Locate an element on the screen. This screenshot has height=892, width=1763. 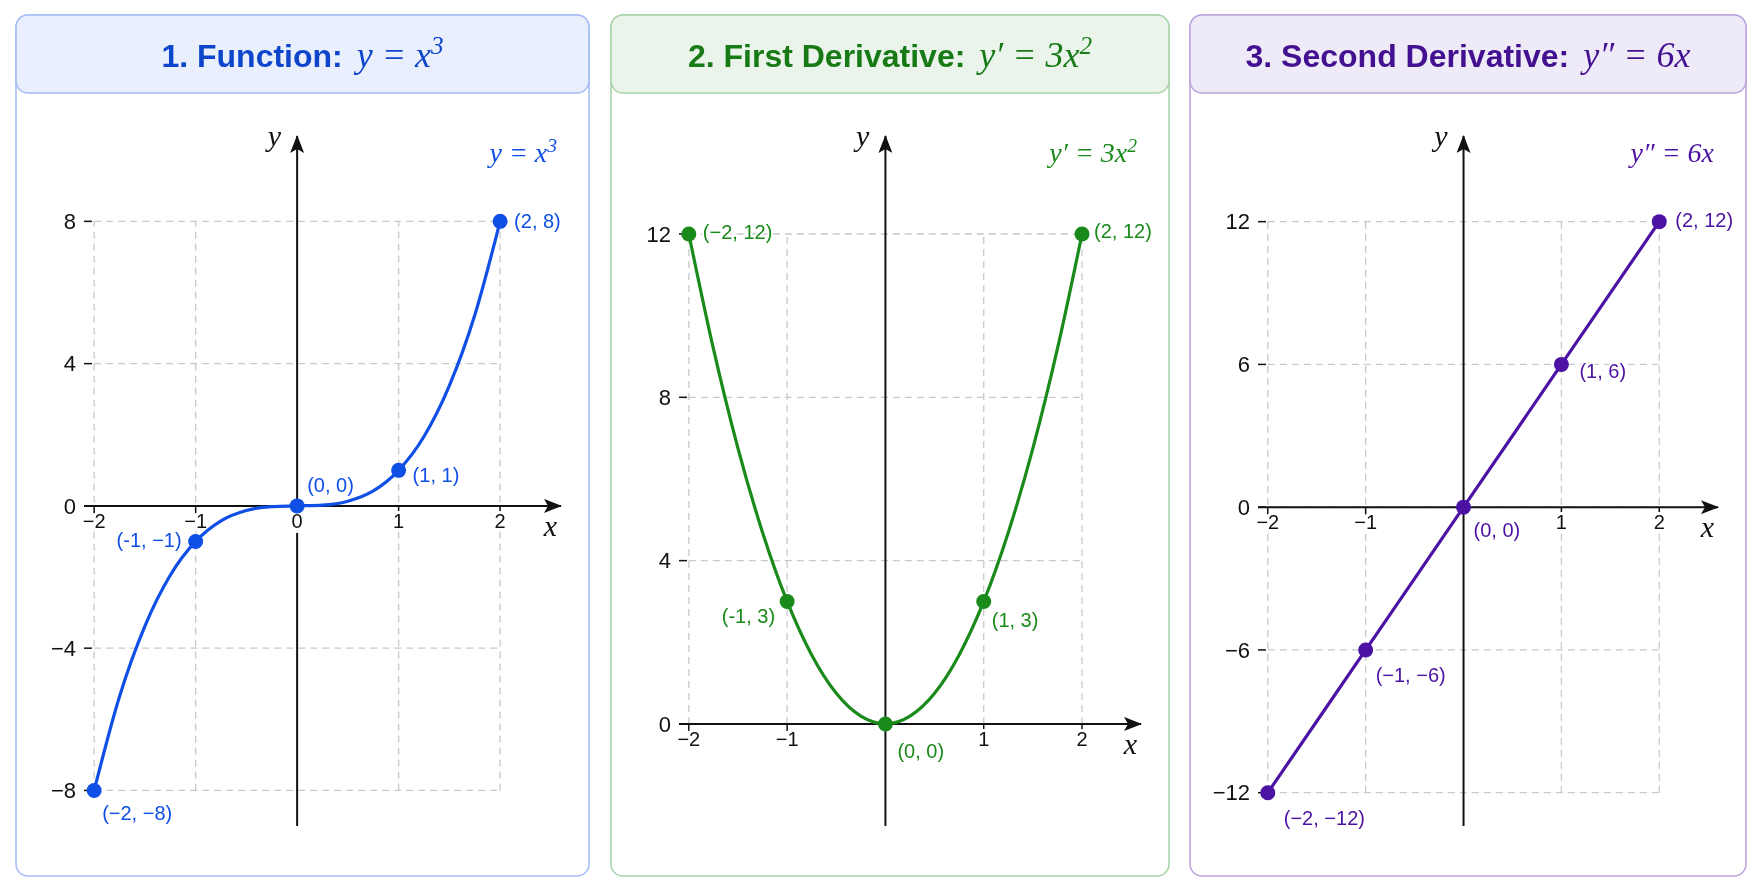
chart-title: 1. Function: y = x$^{3}$ is located at coordinates (302, 53).